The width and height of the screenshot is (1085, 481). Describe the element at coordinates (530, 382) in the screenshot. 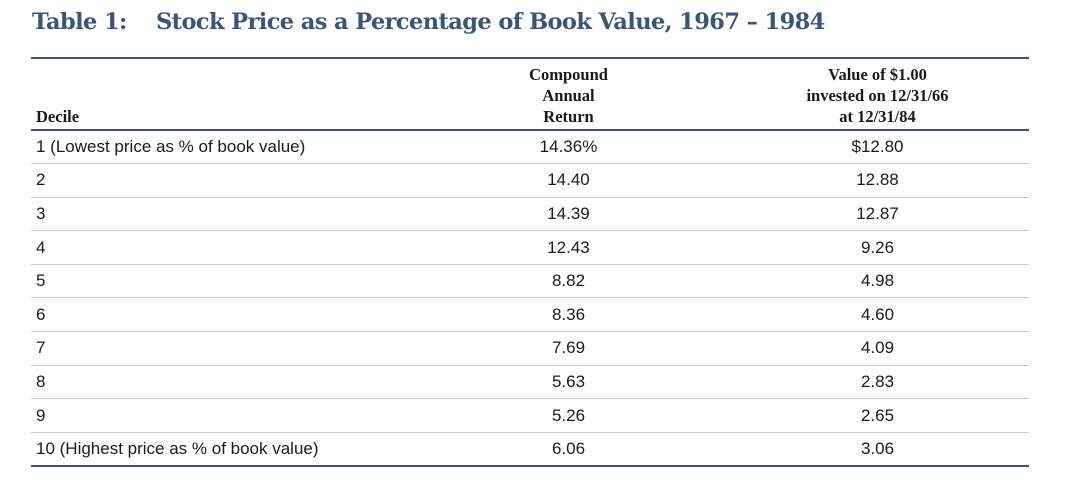

I see `table-row: 8 5.63 2.83` at that location.